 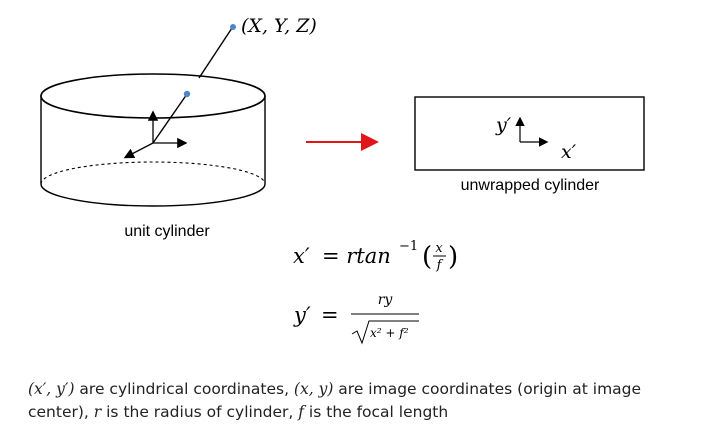 I want to click on equation-x: x′ = rtan −1 ( x f ), so click(x=375, y=256).